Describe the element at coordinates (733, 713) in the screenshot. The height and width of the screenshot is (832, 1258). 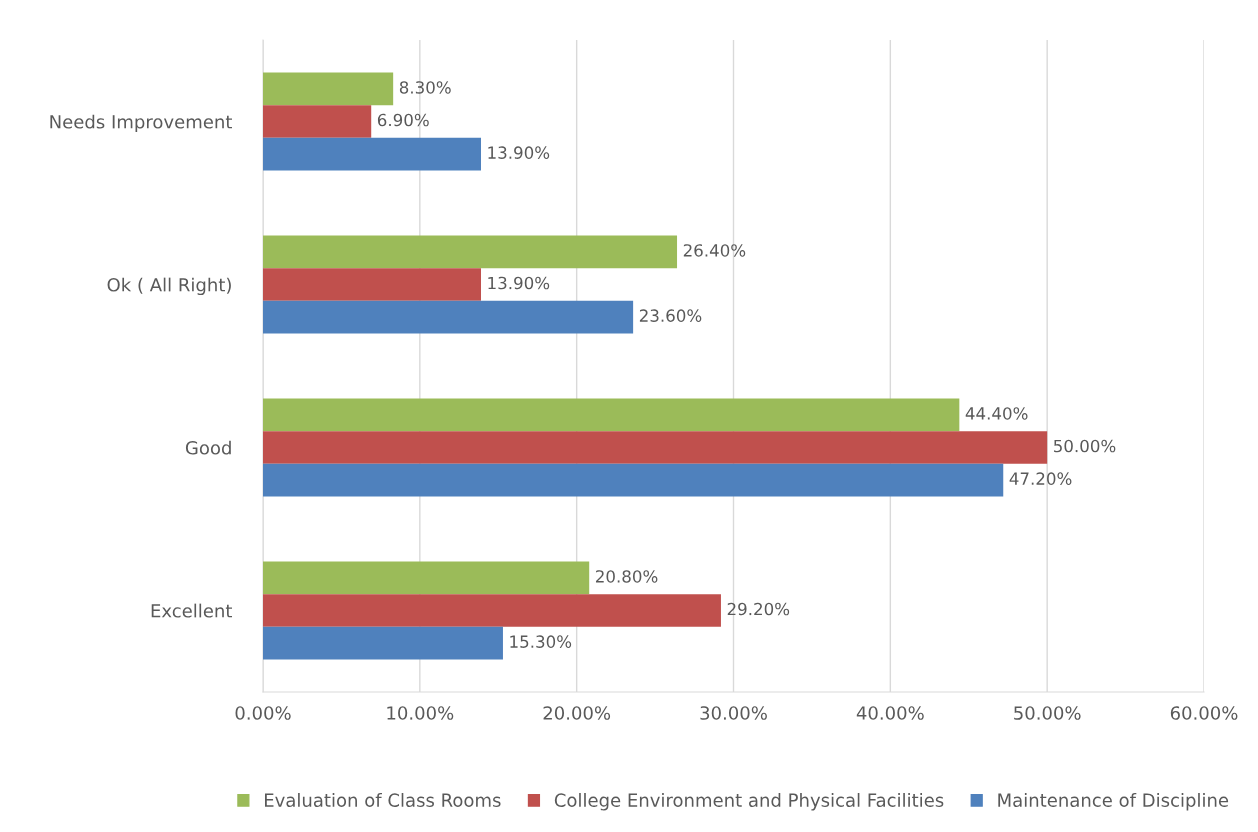
I see `x-tick-label: 30.00%` at that location.